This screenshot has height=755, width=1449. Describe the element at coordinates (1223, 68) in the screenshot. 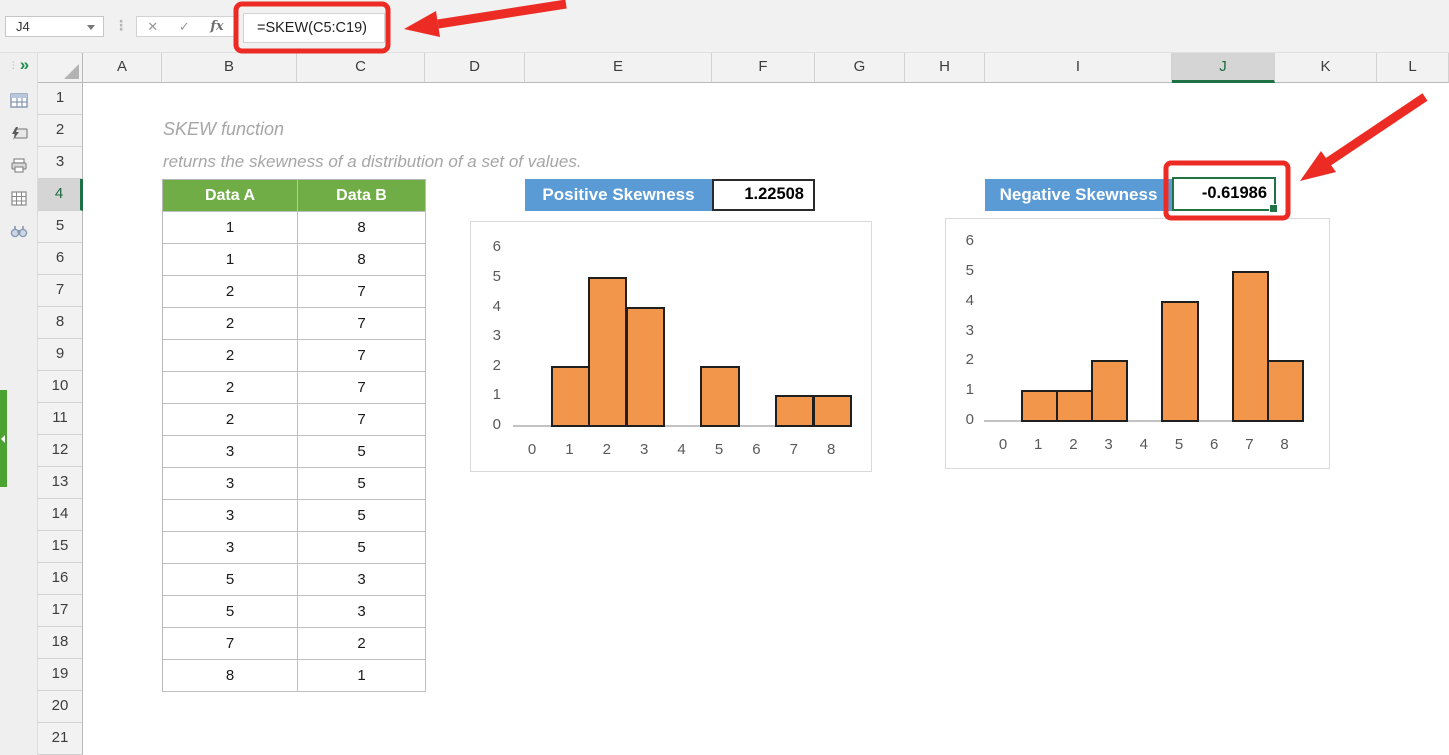

I see `column-header-j: J` at that location.